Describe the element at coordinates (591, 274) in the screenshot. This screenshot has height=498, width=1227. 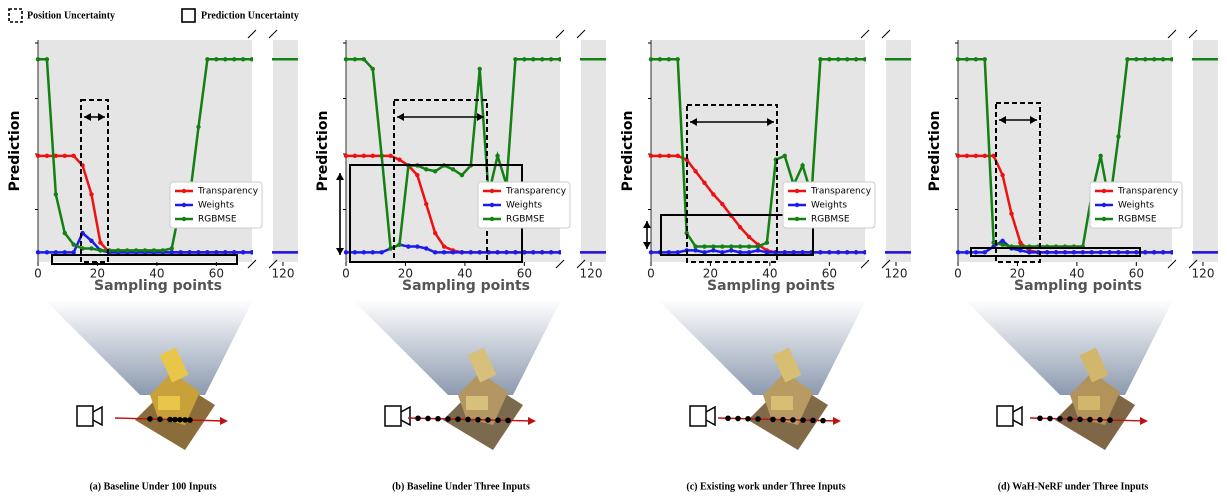
I see `x-tick-label: 120` at that location.